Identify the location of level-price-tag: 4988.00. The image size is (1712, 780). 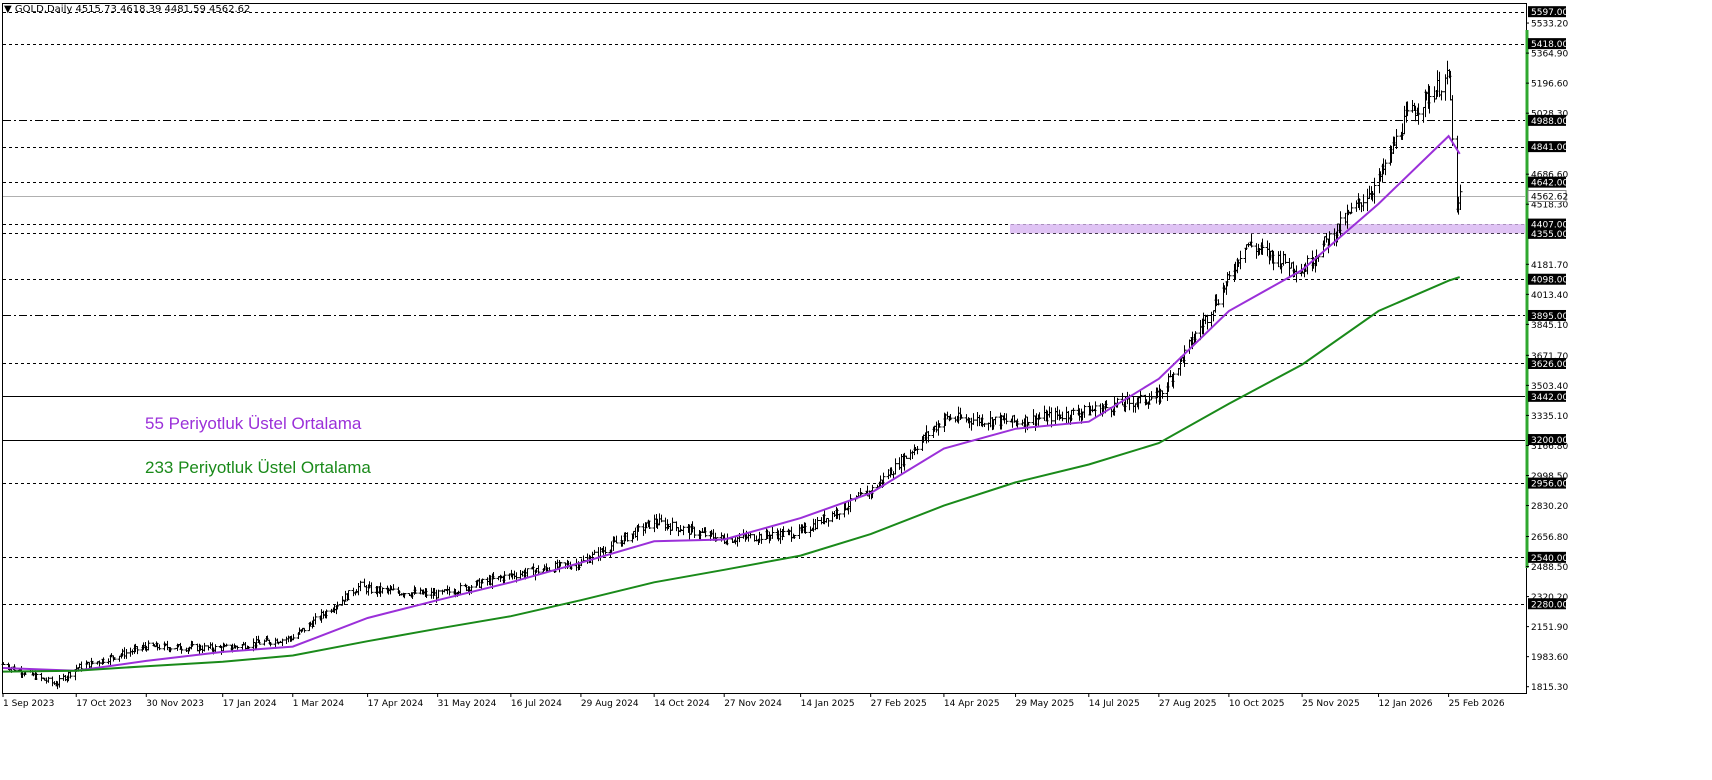
(1548, 120).